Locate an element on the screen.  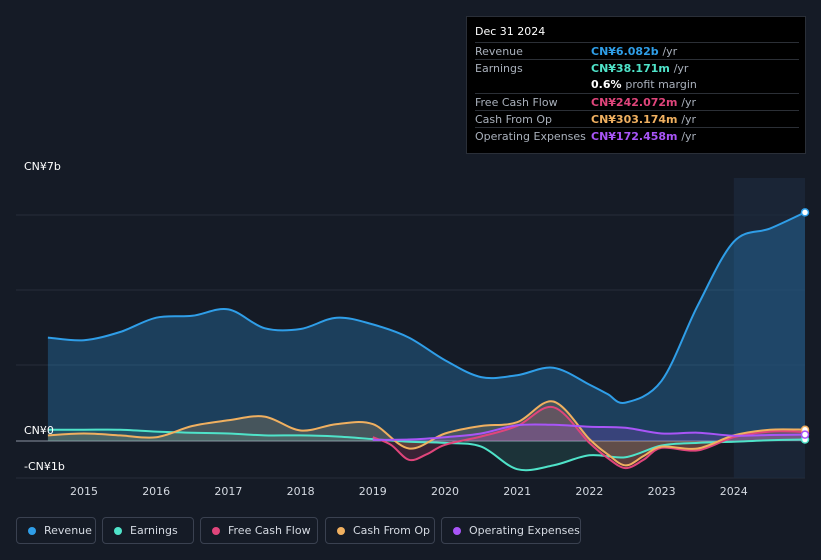
tooltip-row-operating-expenses: Operating Expenses CN¥172.458m /yr is located at coordinates (637, 136).